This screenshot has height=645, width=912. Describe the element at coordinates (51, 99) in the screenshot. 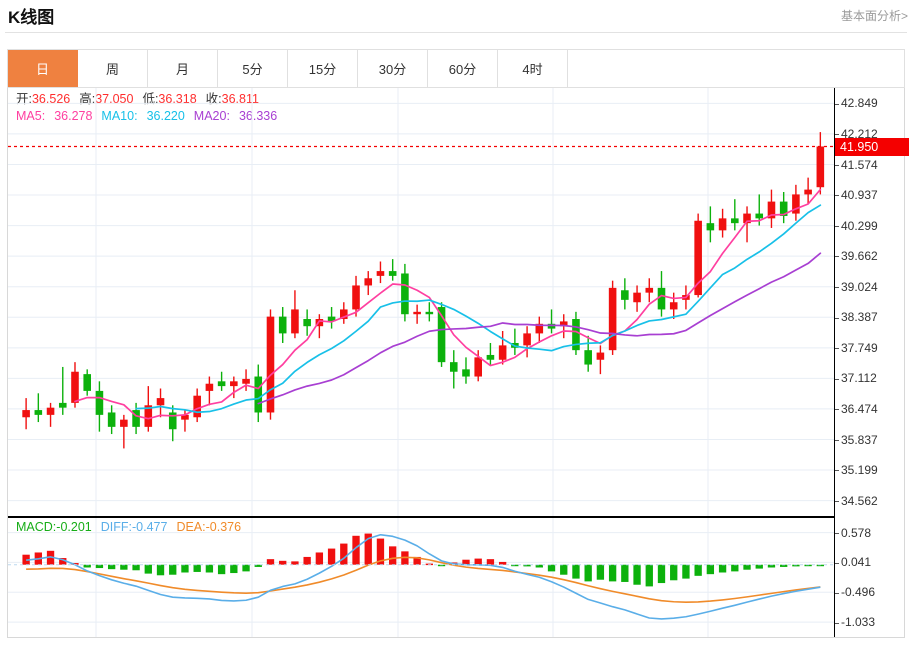

I see `open-value: 36.526` at that location.